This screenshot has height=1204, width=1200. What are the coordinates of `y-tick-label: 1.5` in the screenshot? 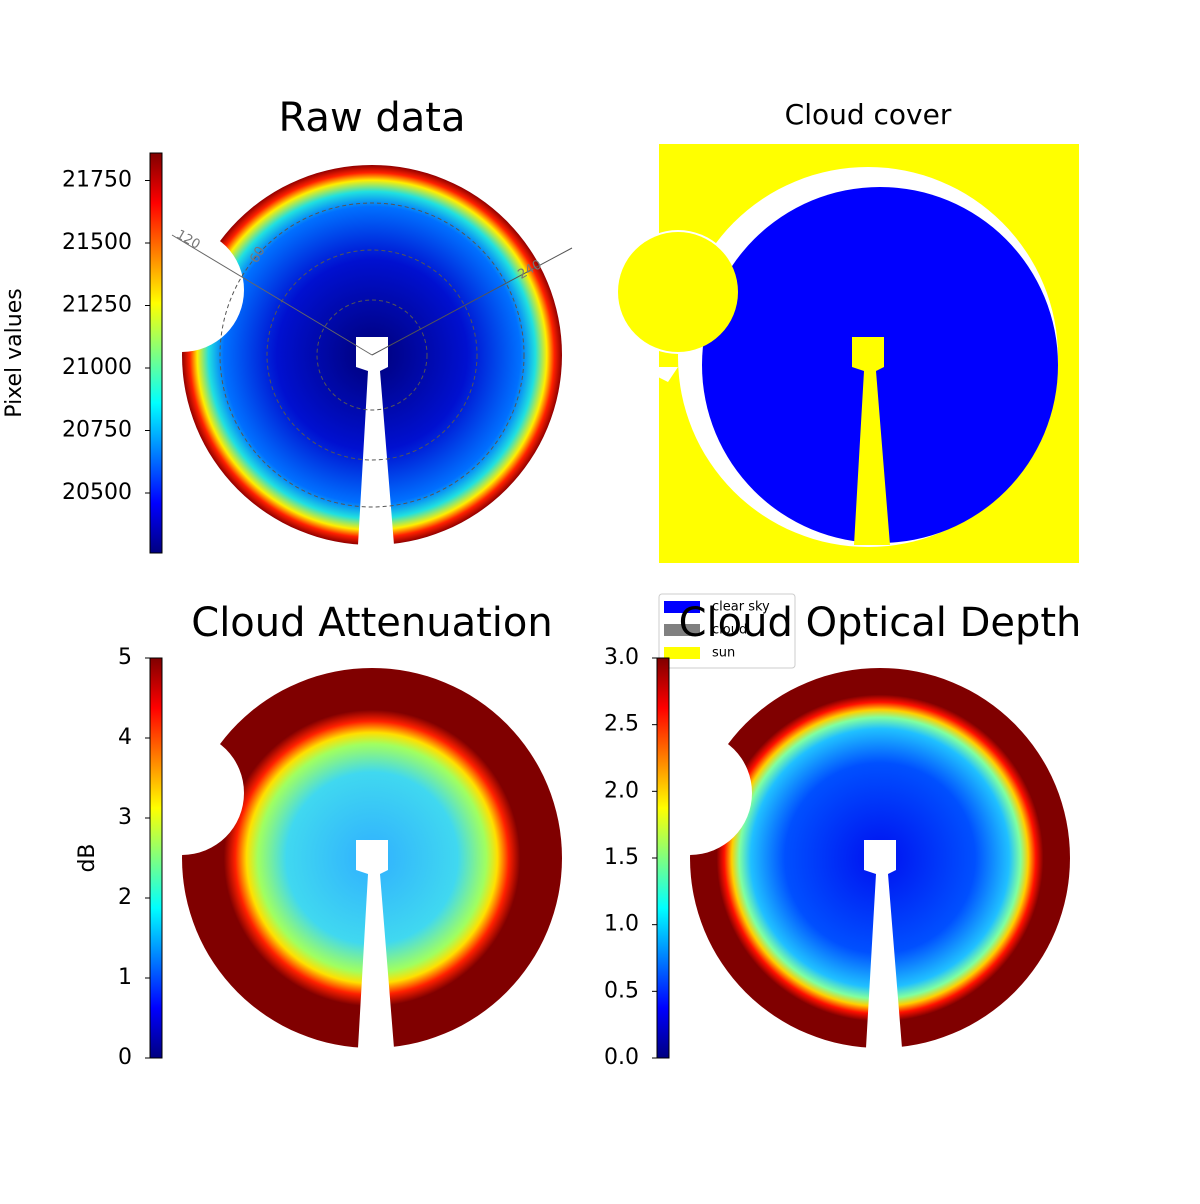 It's located at (621, 857).